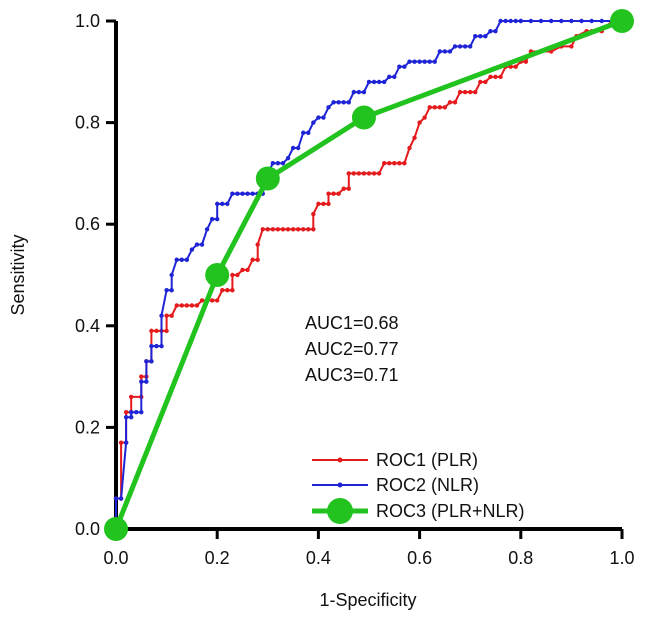 This screenshot has width=646, height=621. Describe the element at coordinates (621, 558) in the screenshot. I see `x-tick-label: 1.0` at that location.